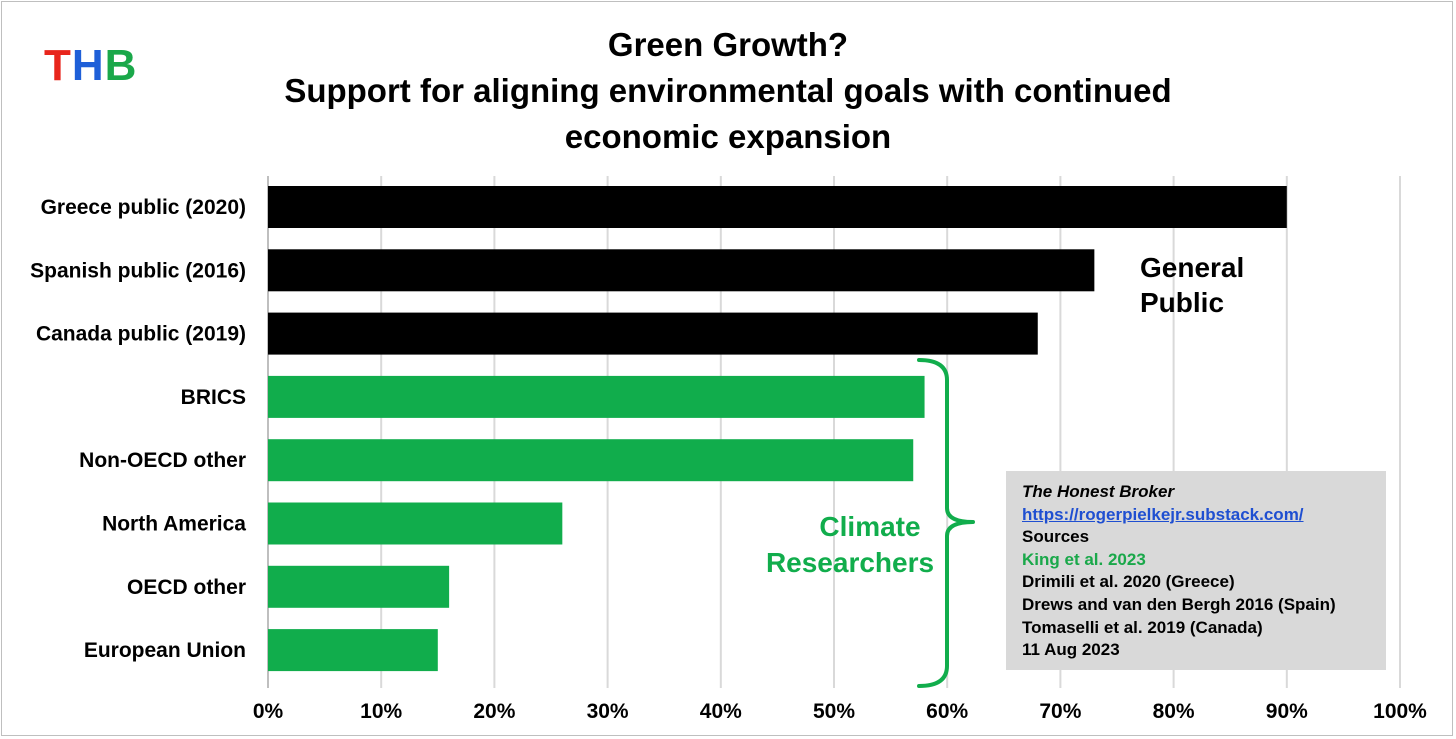  Describe the element at coordinates (186, 587) in the screenshot. I see `category-label: OECD other` at that location.